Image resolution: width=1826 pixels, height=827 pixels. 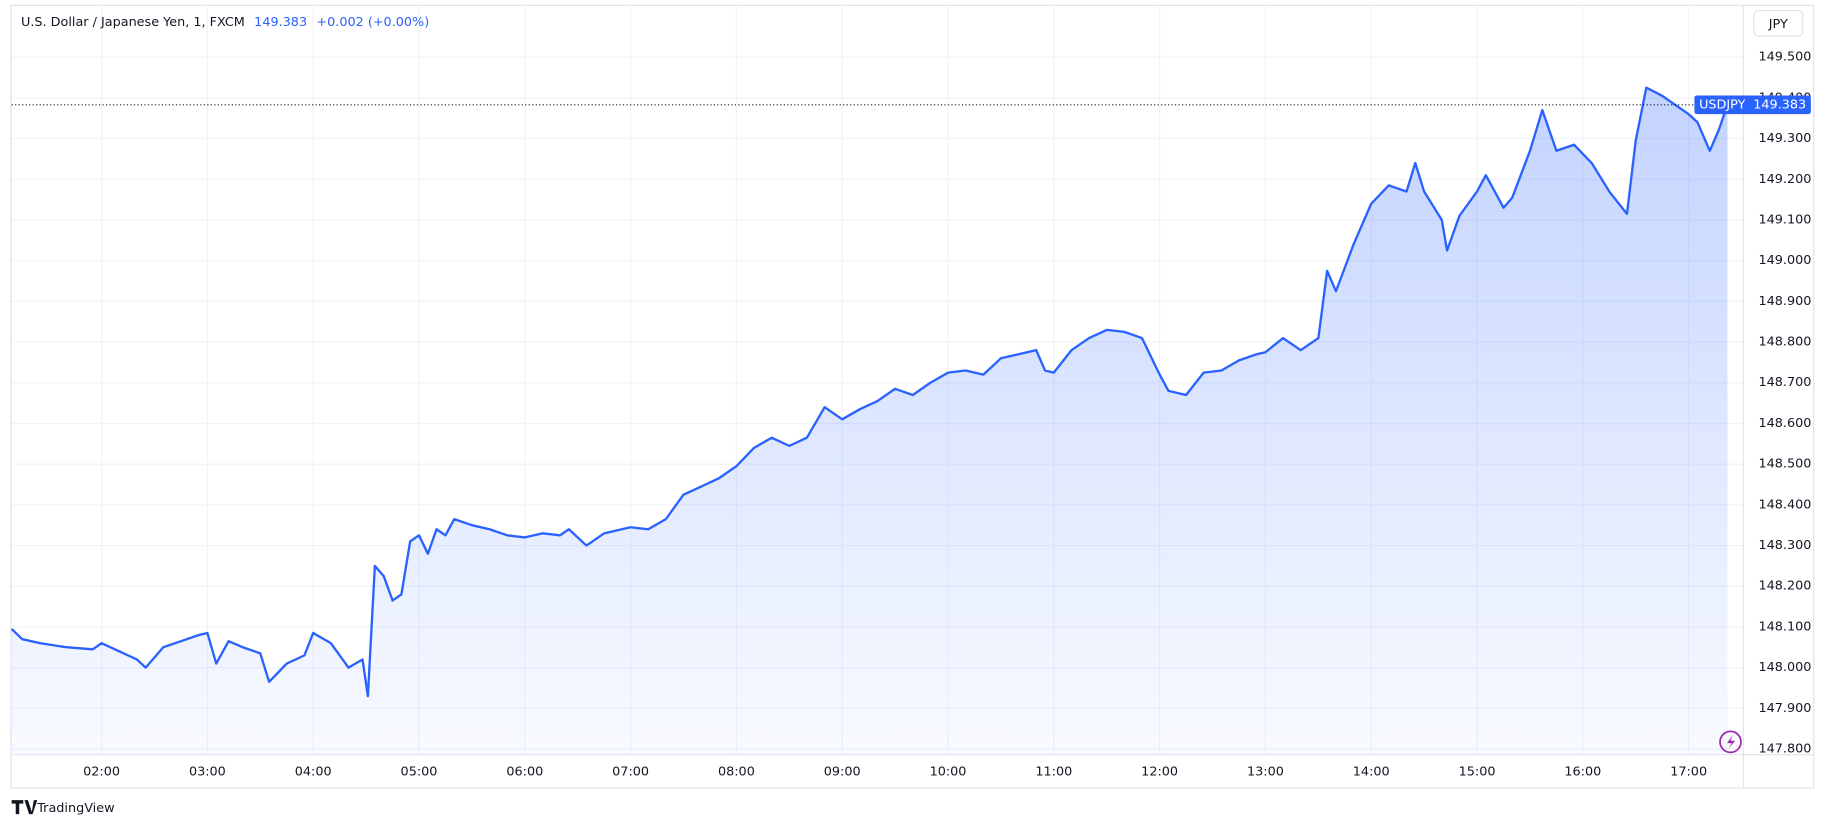 I want to click on x-tick-label: 11:00, so click(x=1053, y=772).